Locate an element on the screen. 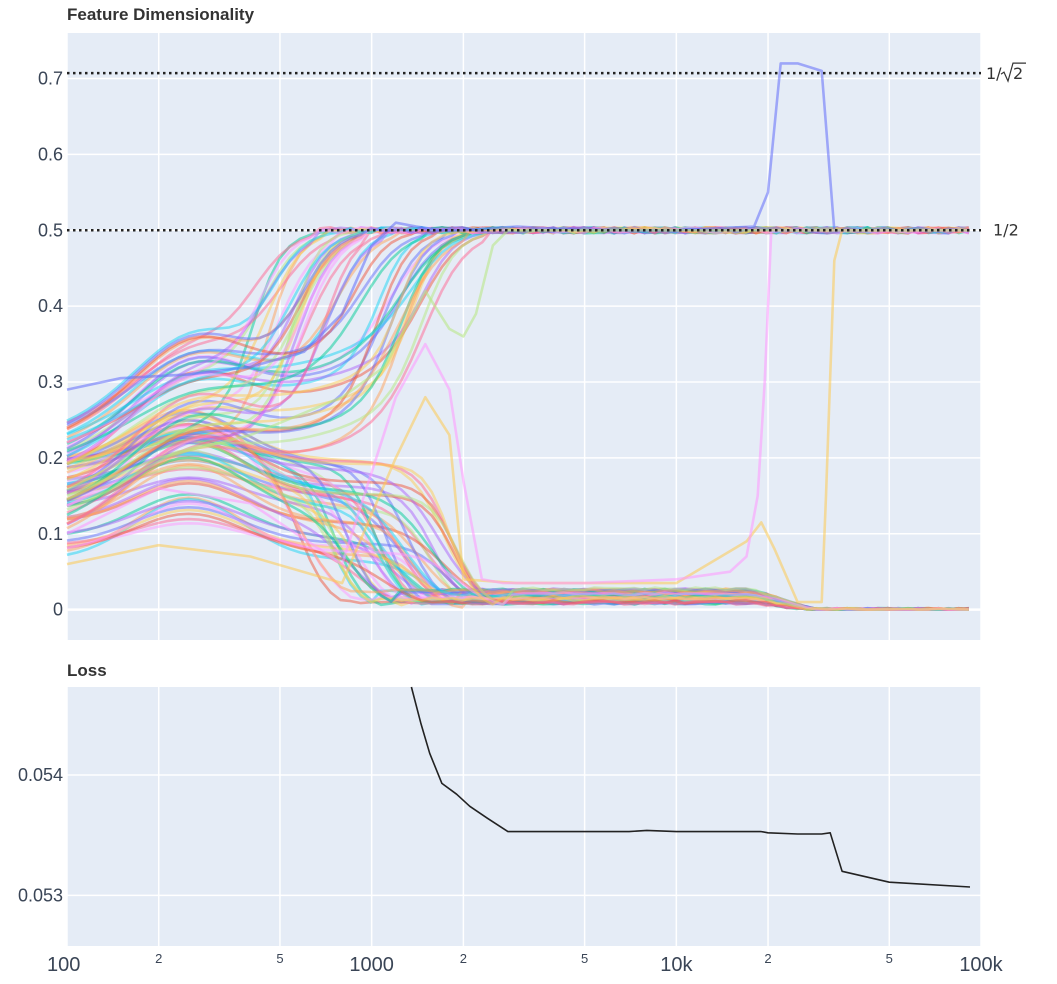 Image resolution: width=1057 pixels, height=984 pixels. y-tick-label: 0 is located at coordinates (58, 610).